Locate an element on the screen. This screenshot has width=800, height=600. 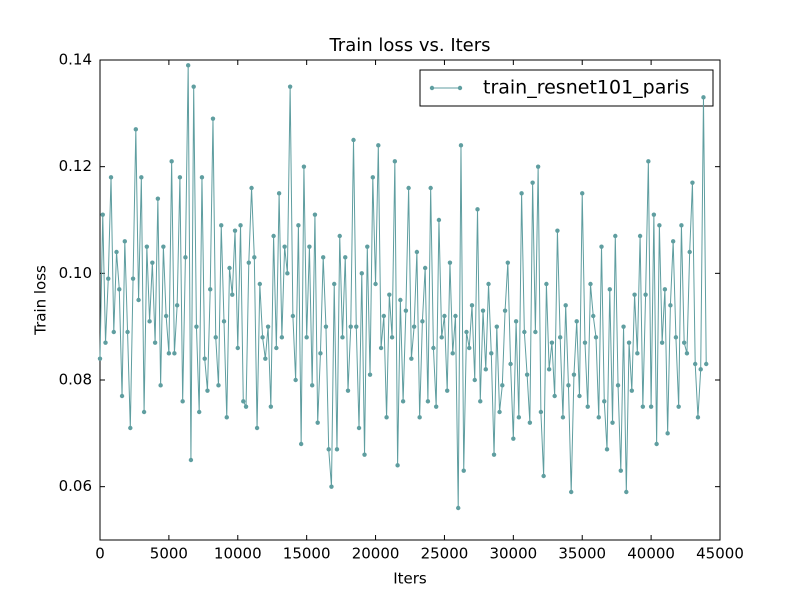
x-tick-label: 5000 is located at coordinates (169, 554).